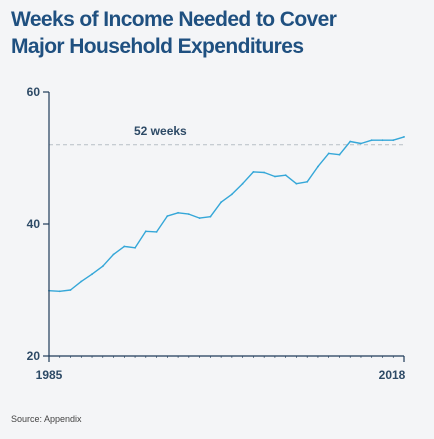  I want to click on data-point-1997, so click(178, 212).